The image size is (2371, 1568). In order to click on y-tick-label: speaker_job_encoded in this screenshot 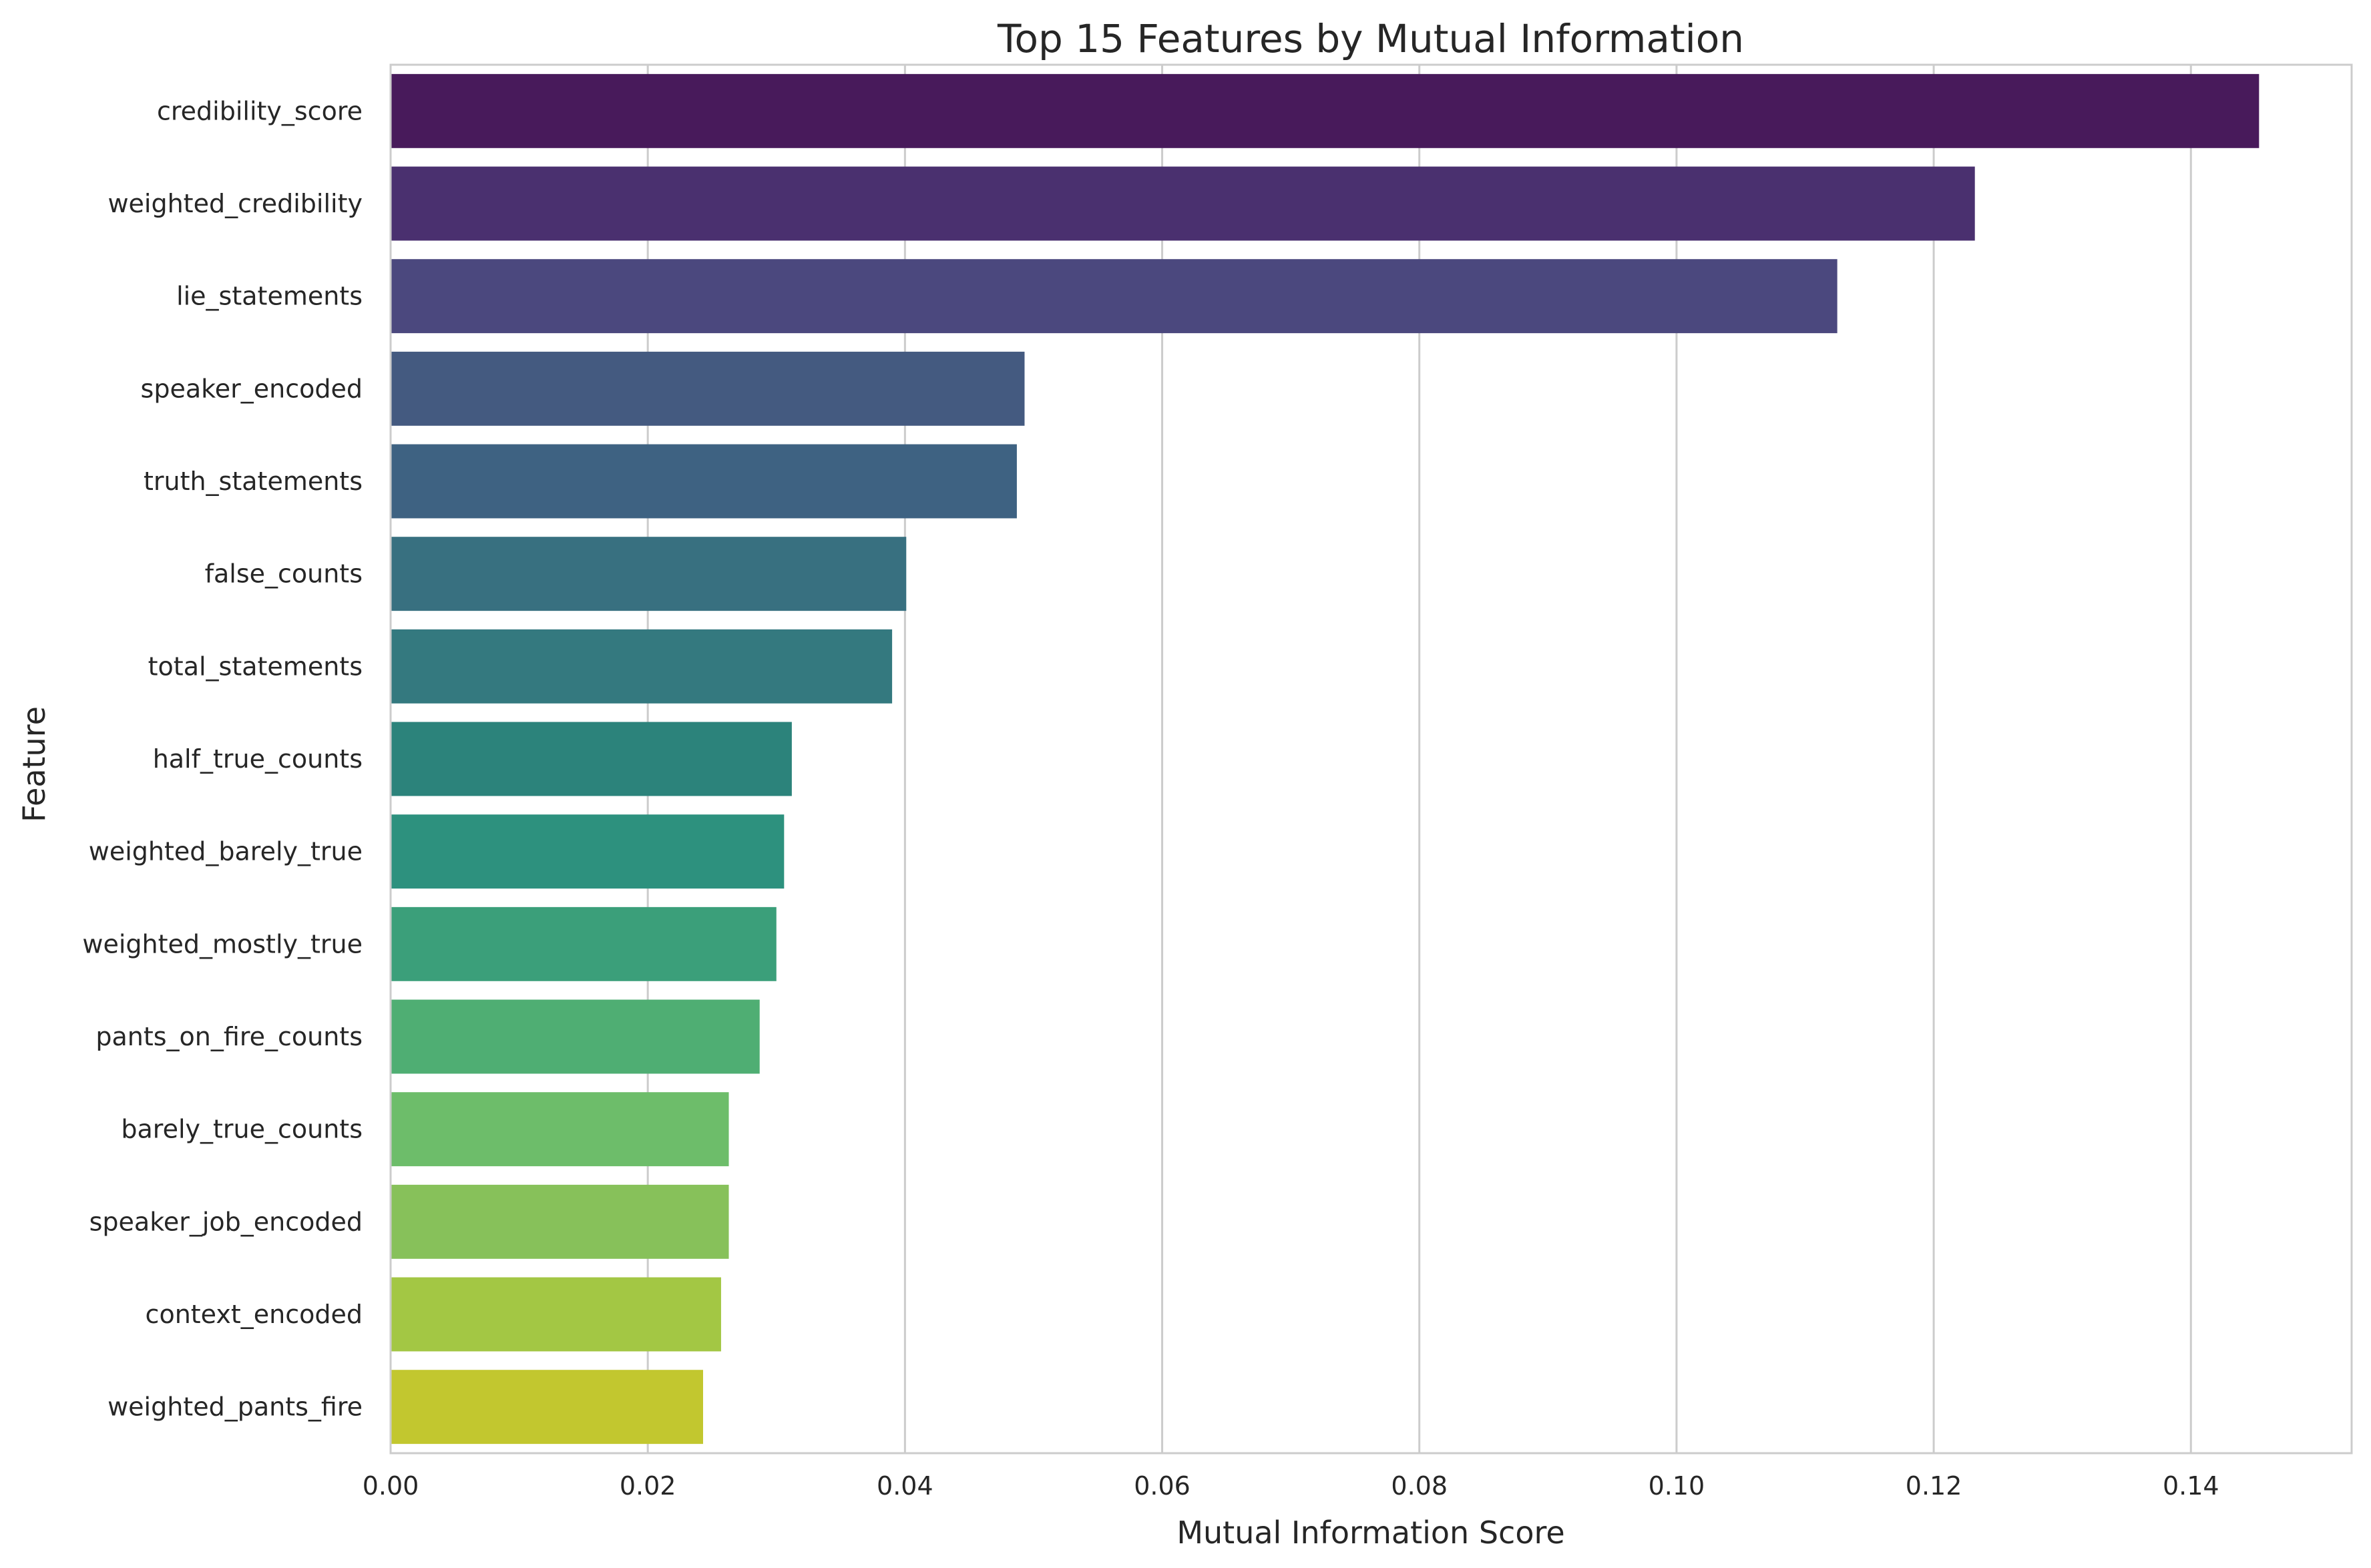, I will do `click(226, 1221)`.